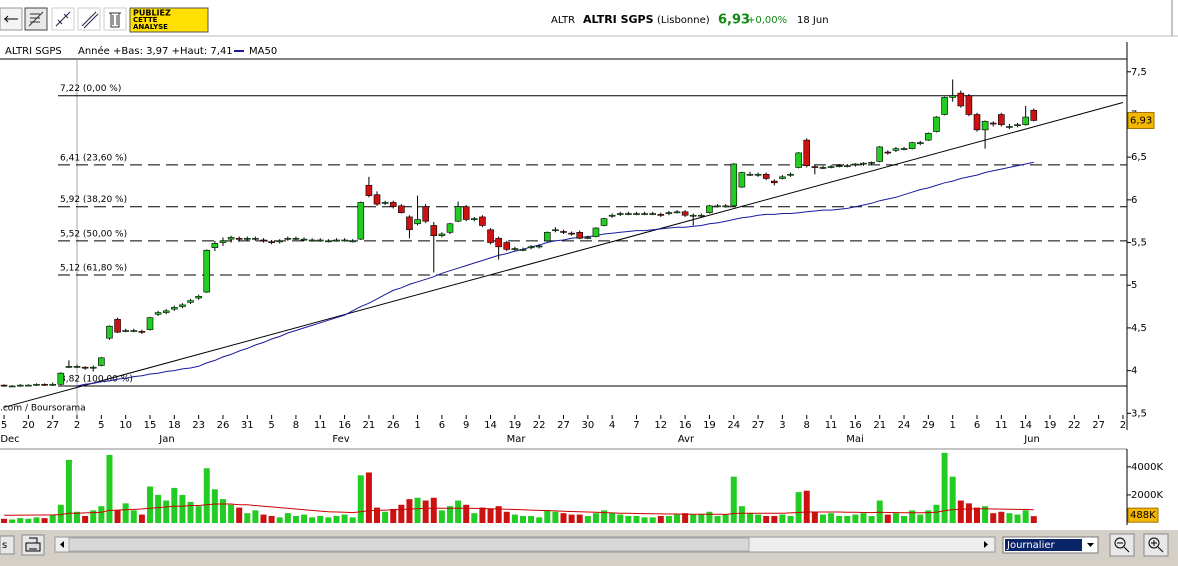 The height and width of the screenshot is (566, 1178). I want to click on print-icon, so click(33, 544).